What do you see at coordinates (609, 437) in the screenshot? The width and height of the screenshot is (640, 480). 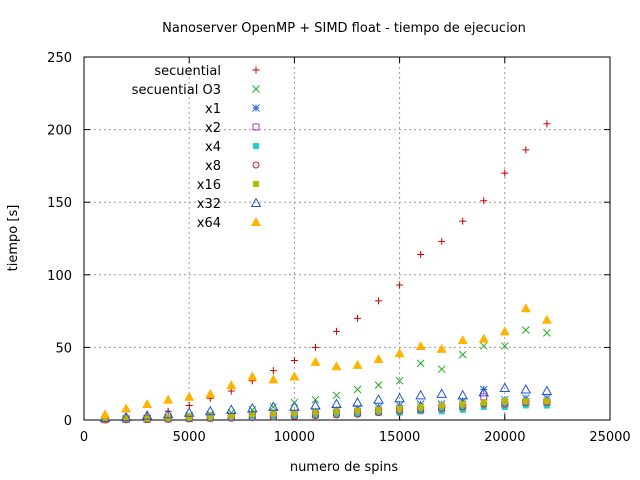 I see `x-tick-label: 25000` at bounding box center [609, 437].